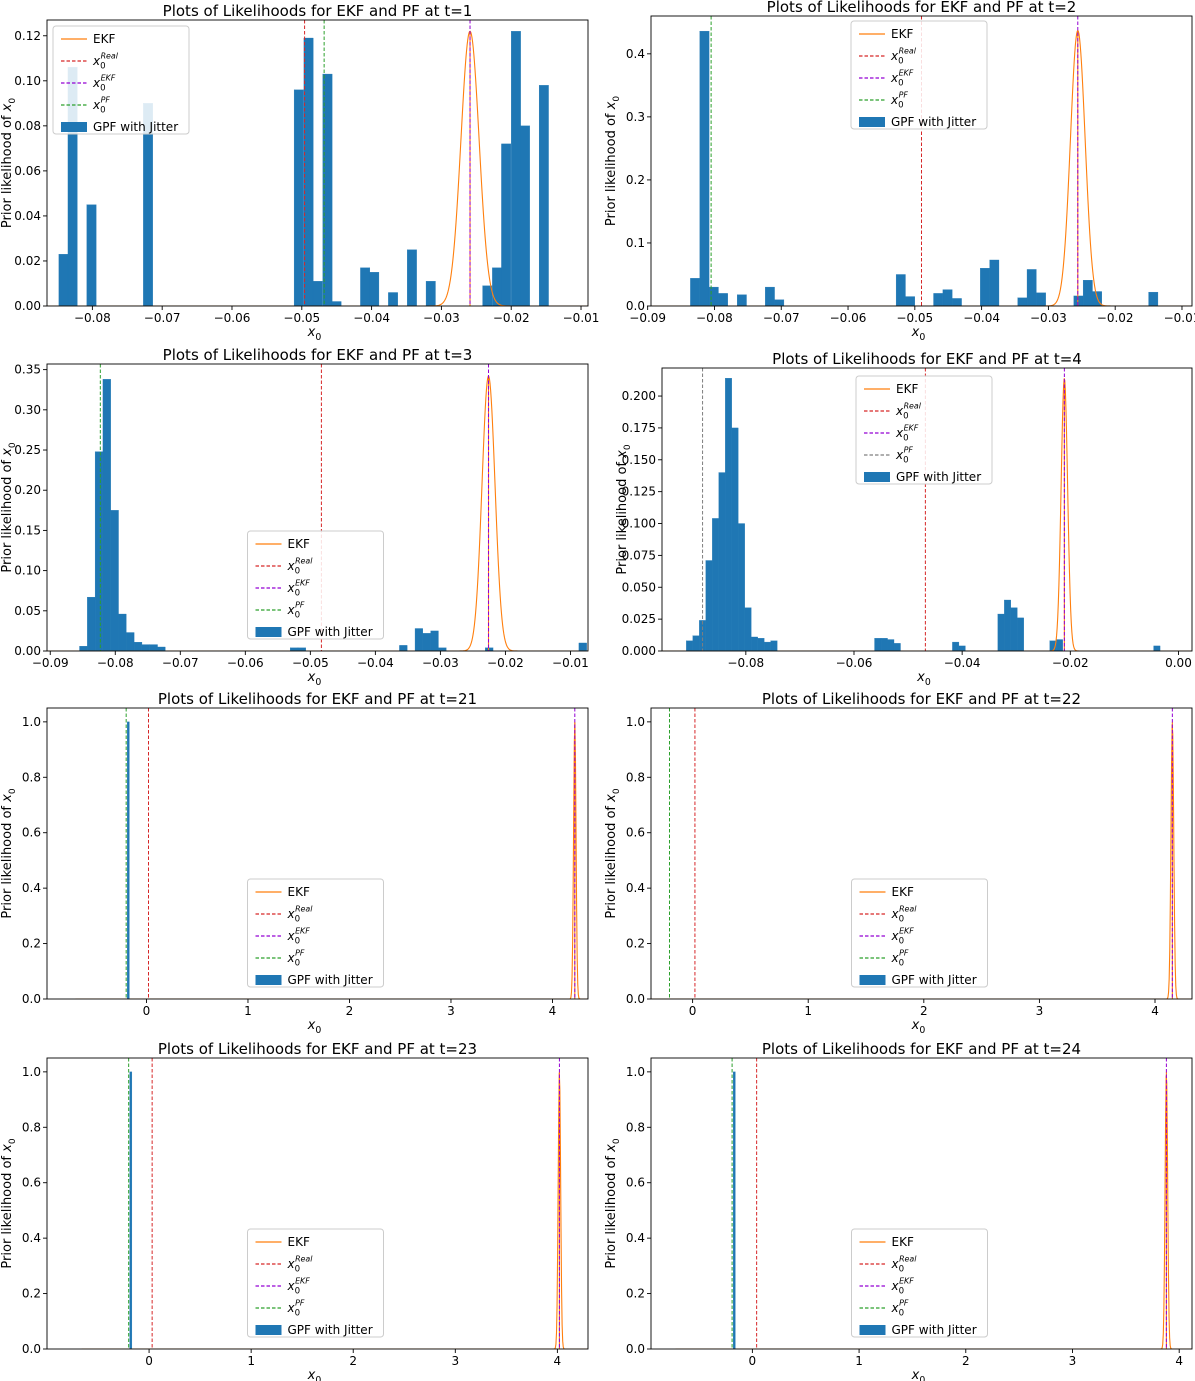 The image size is (1195, 1381). Describe the element at coordinates (647, 318) in the screenshot. I see `x-tick-label: −0.09` at that location.